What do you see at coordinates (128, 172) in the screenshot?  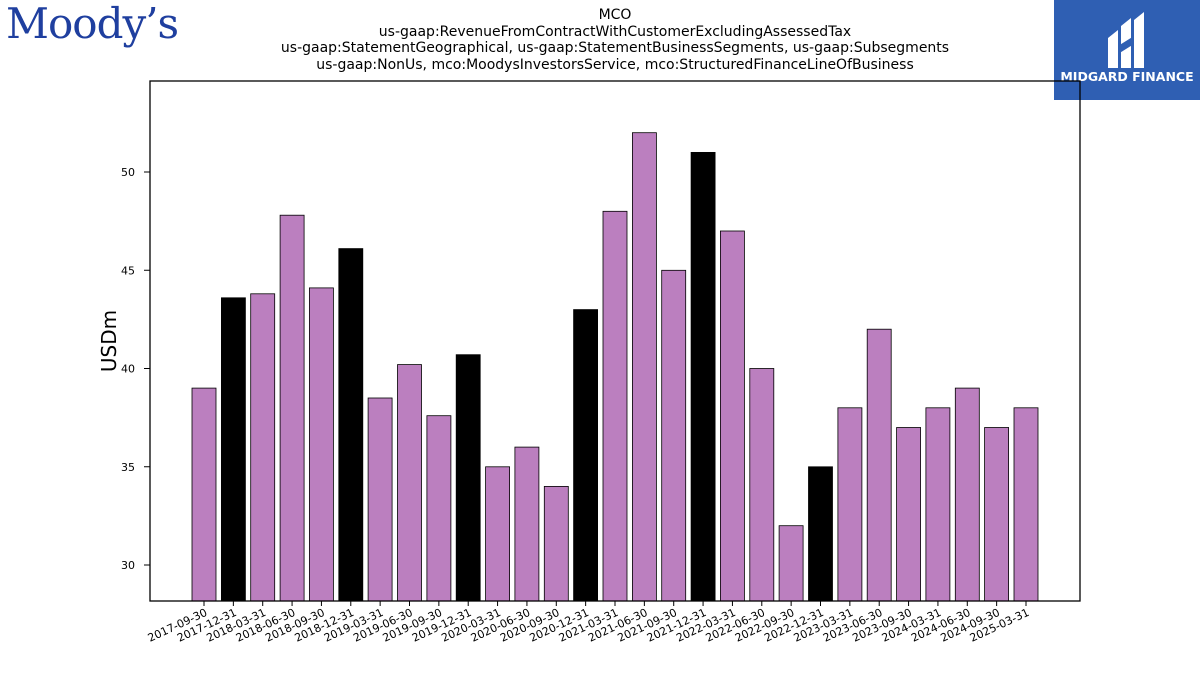 I see `y-tick-label: 50` at bounding box center [128, 172].